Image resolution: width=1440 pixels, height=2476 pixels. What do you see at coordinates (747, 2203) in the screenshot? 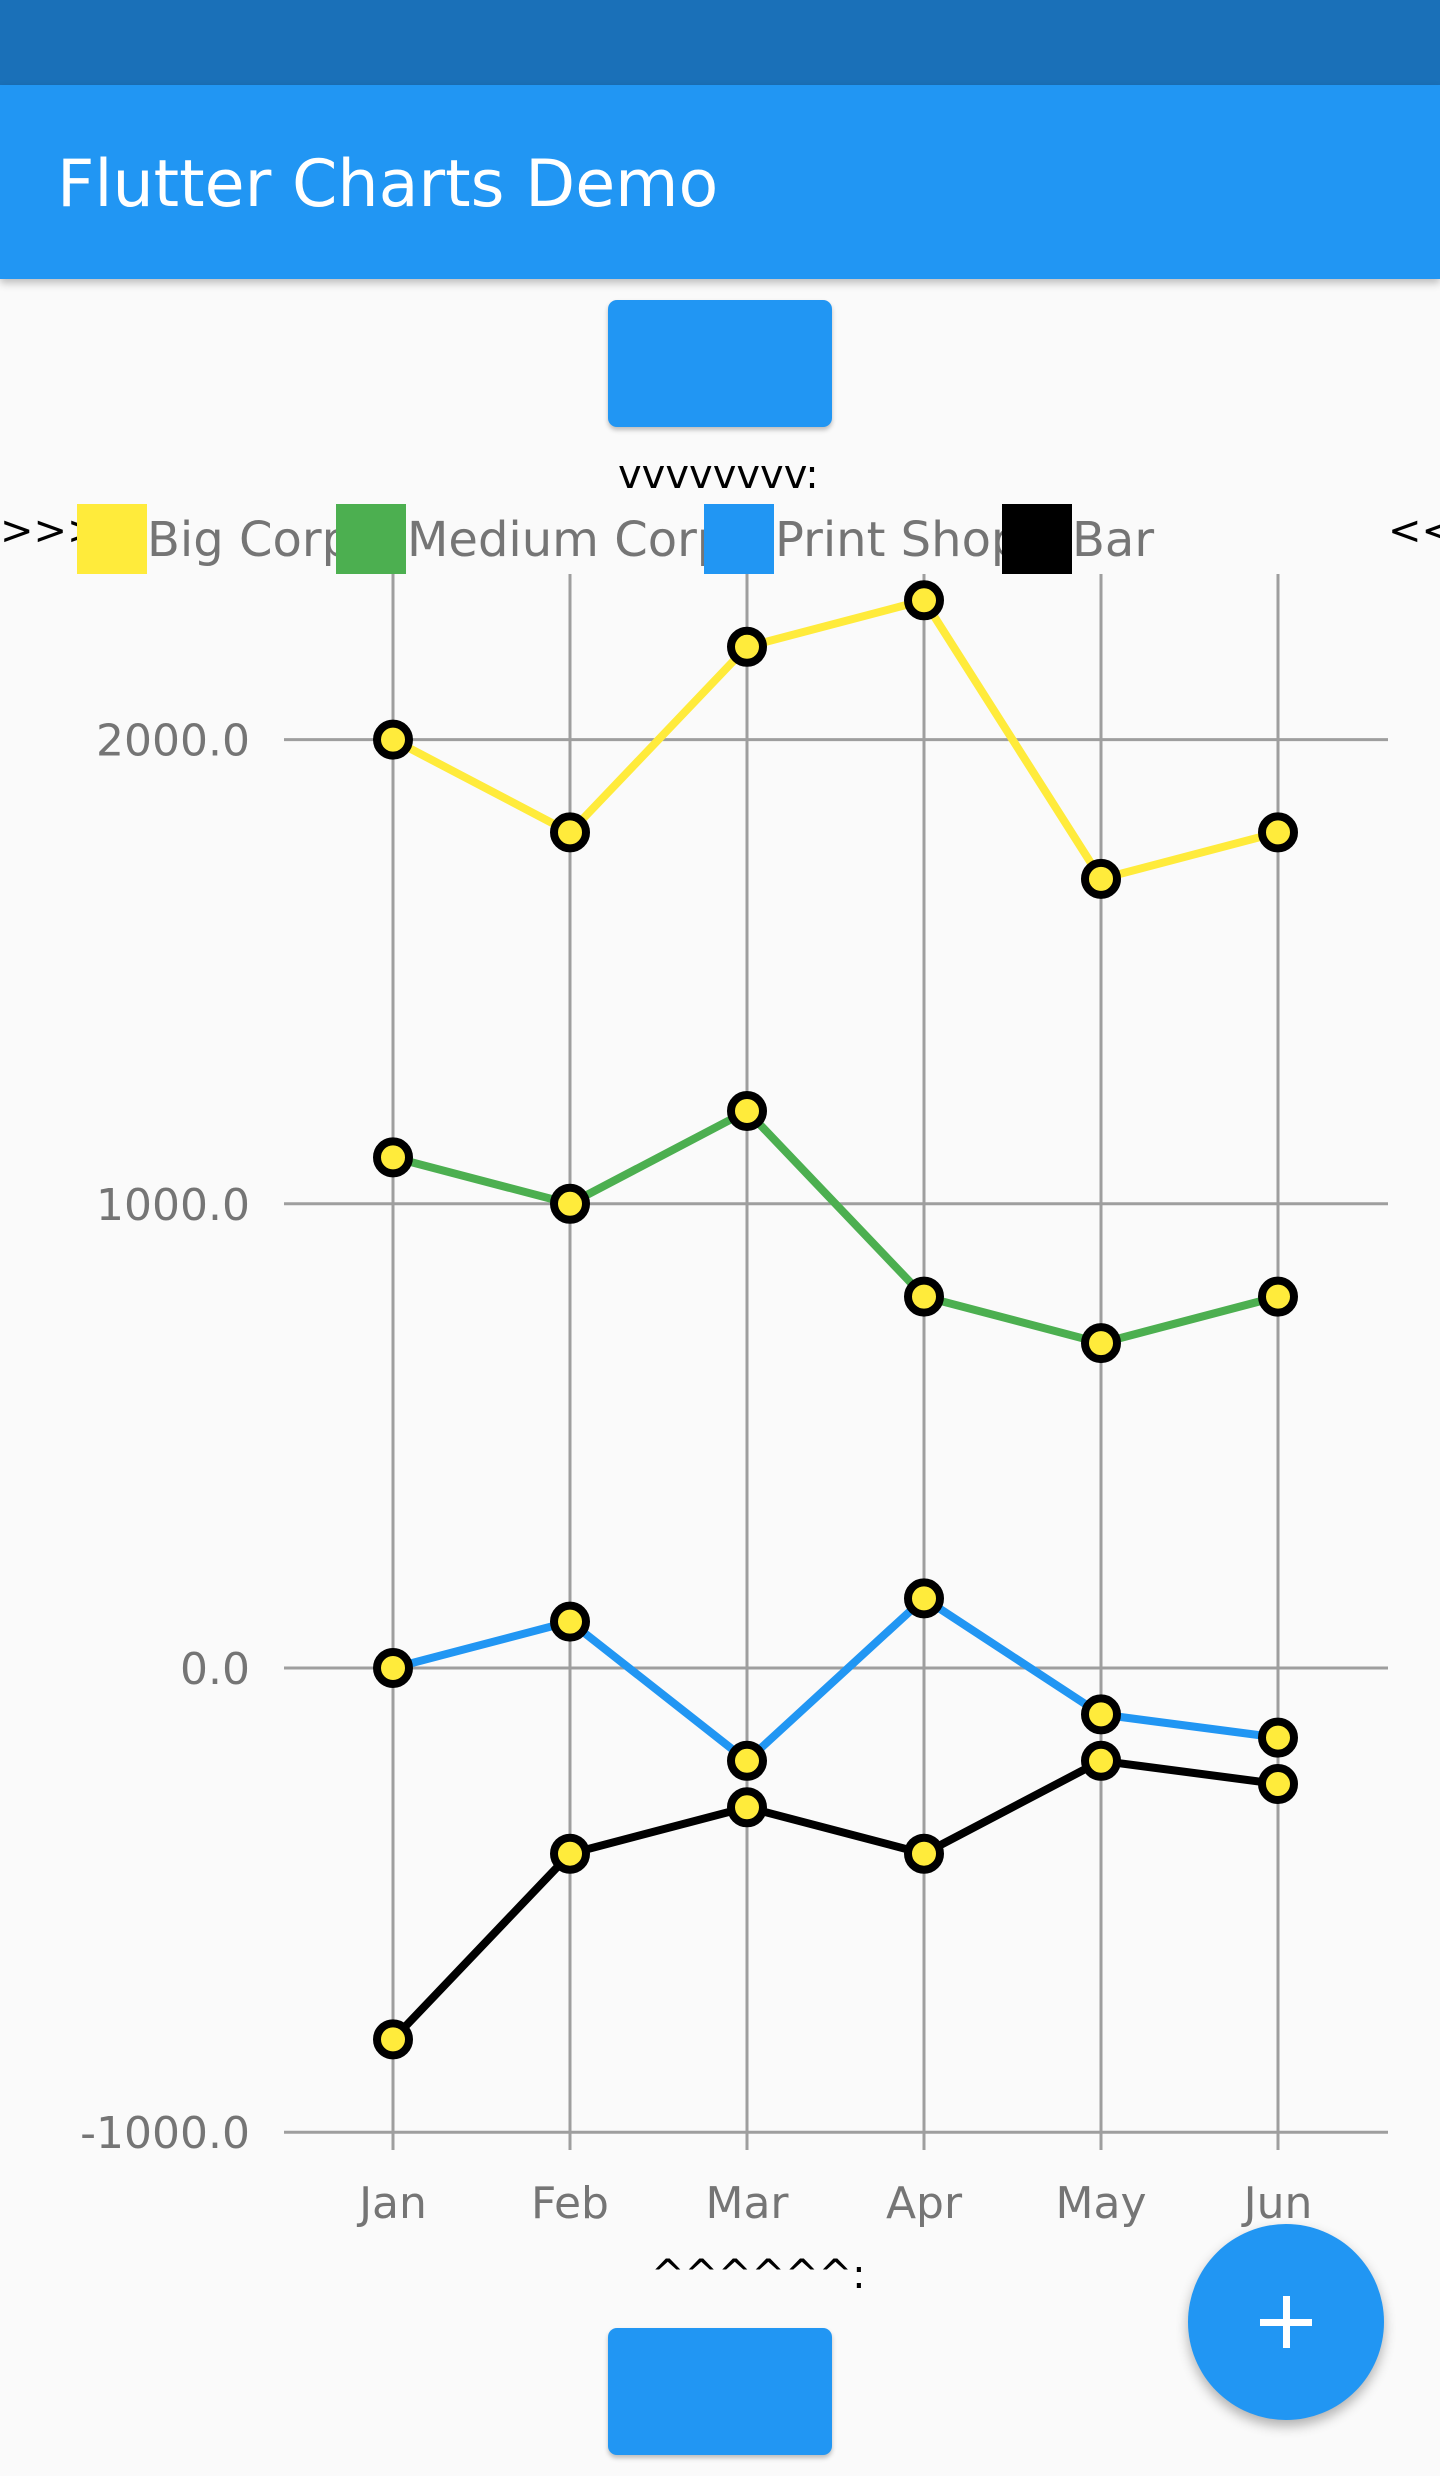
I see `x-tick-label: Mar` at bounding box center [747, 2203].